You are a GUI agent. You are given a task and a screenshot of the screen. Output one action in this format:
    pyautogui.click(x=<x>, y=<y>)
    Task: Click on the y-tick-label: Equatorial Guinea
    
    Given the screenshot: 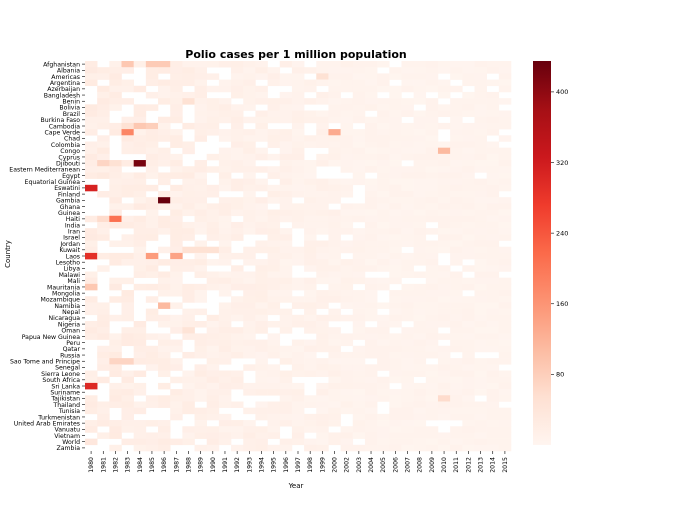 What is the action you would take?
    pyautogui.click(x=53, y=182)
    